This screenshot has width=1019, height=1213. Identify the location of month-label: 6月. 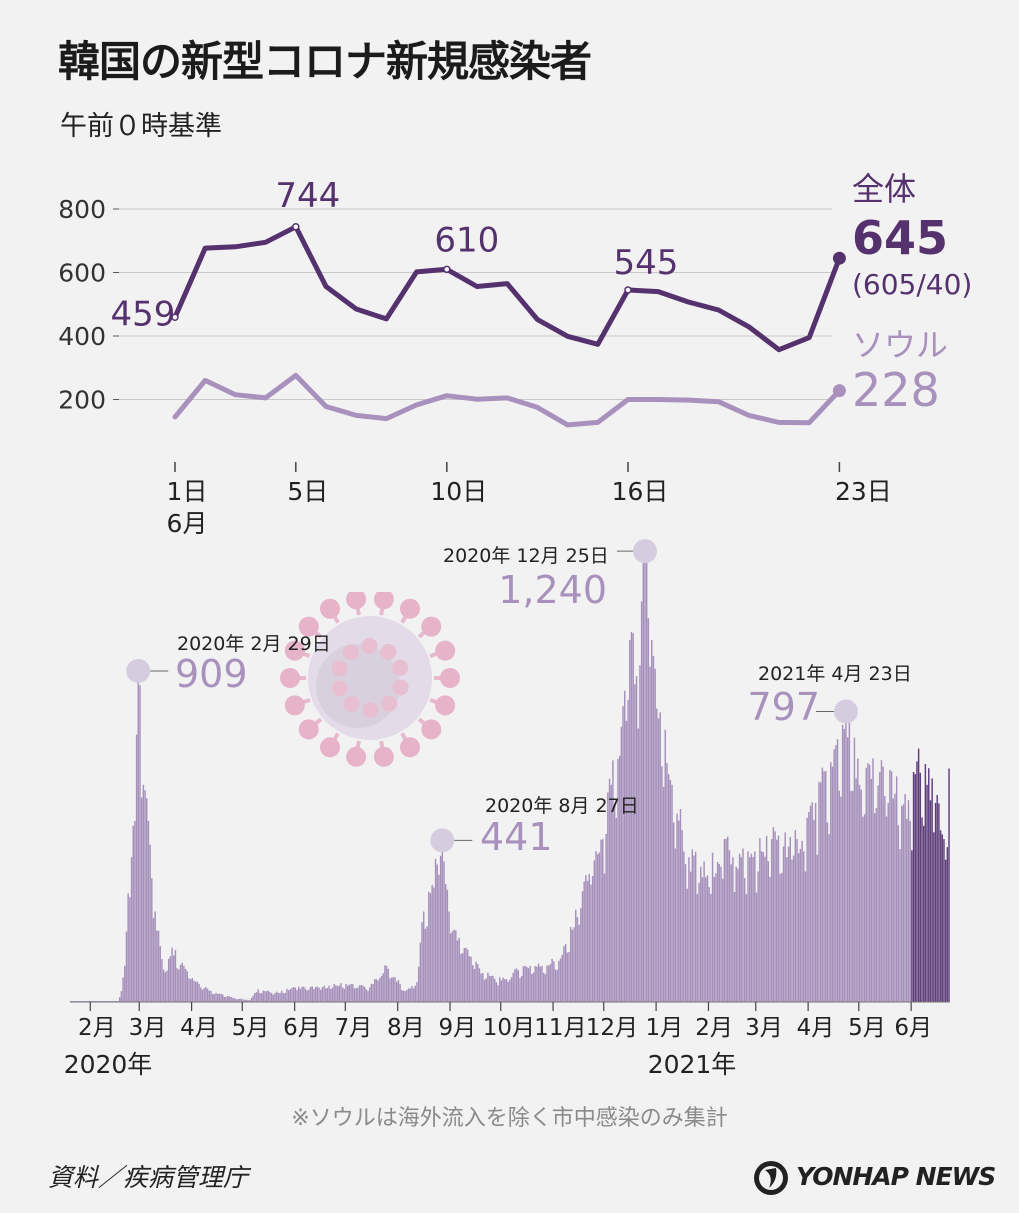
(302, 1028).